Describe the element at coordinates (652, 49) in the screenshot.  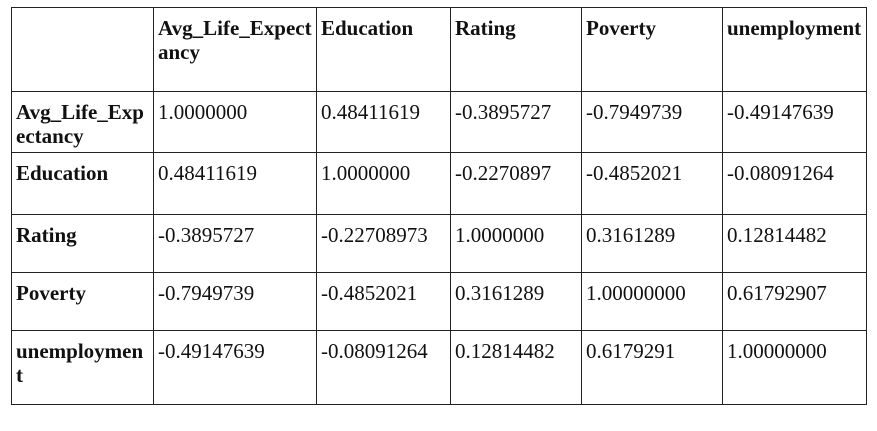
I see `column-header: Poverty` at that location.